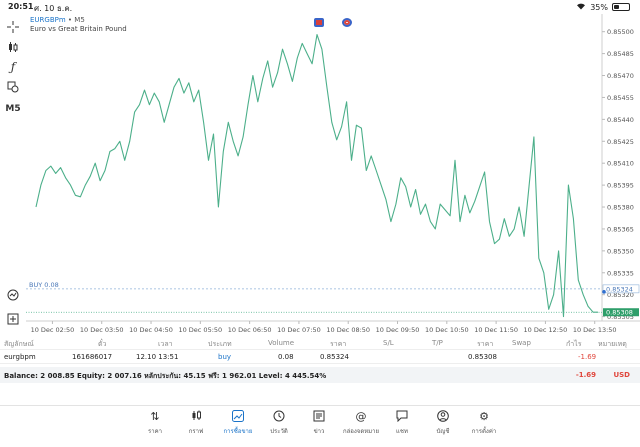  Describe the element at coordinates (361, 423) in the screenshot. I see `nav-mailbox: @ กล่องจดหมาย` at that location.